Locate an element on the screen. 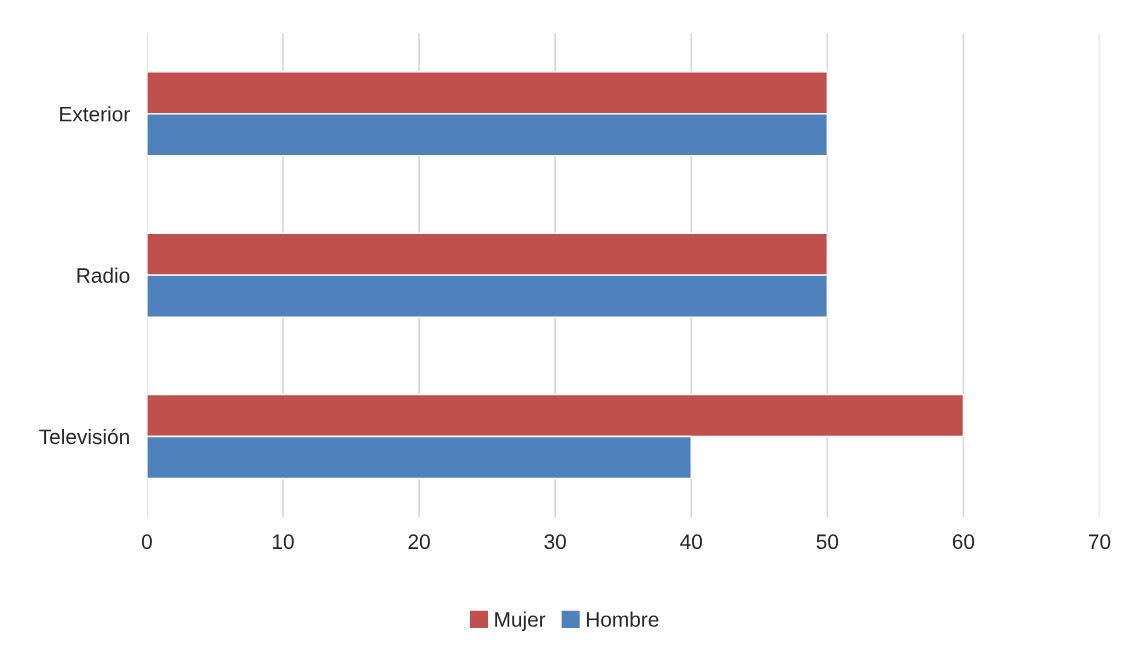 Image resolution: width=1130 pixels, height=663 pixels. x-tick-label: 50 is located at coordinates (827, 542).